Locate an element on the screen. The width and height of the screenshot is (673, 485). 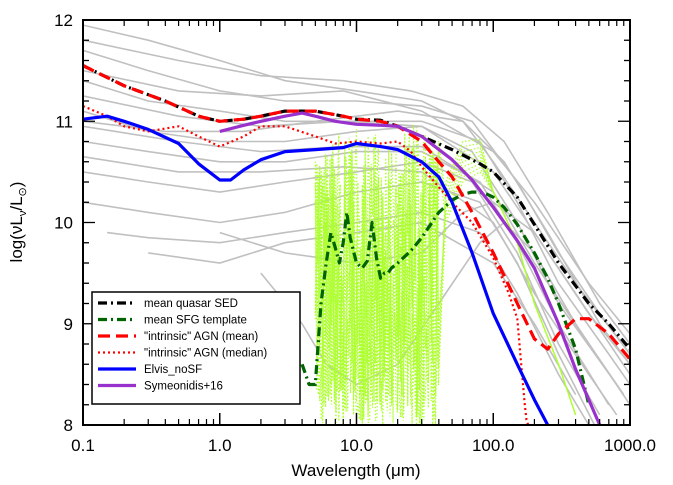
x-axis-label: Wavelength (μm) is located at coordinates (355, 470).